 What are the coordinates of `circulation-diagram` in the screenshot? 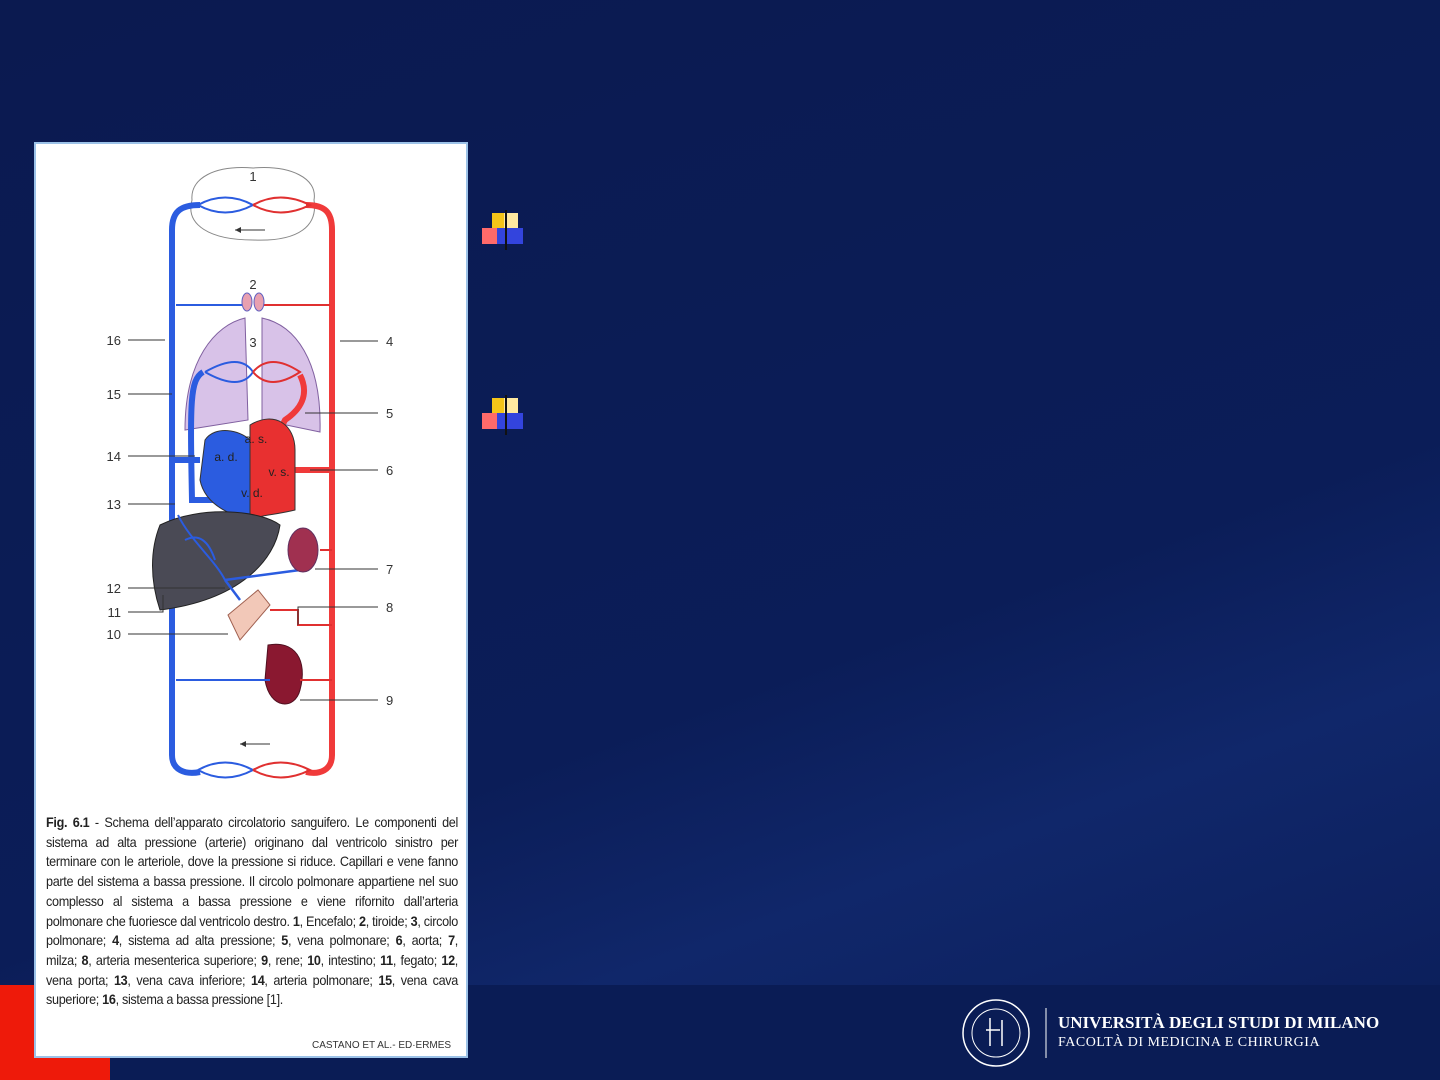 It's located at (253, 473).